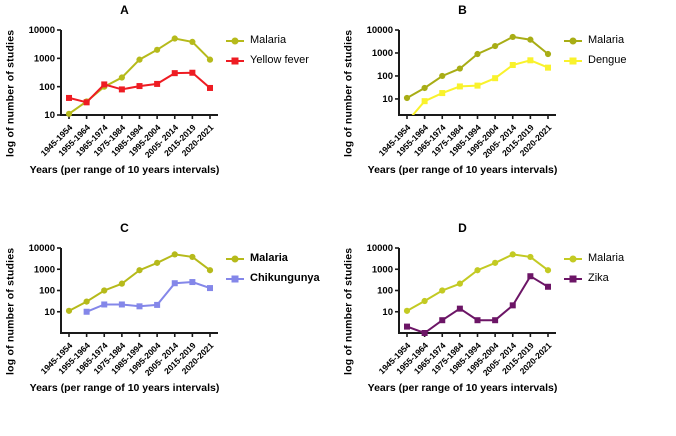  I want to click on panel-b-x-axis-label: Years (per range of 10 years intervals), so click(462, 170).